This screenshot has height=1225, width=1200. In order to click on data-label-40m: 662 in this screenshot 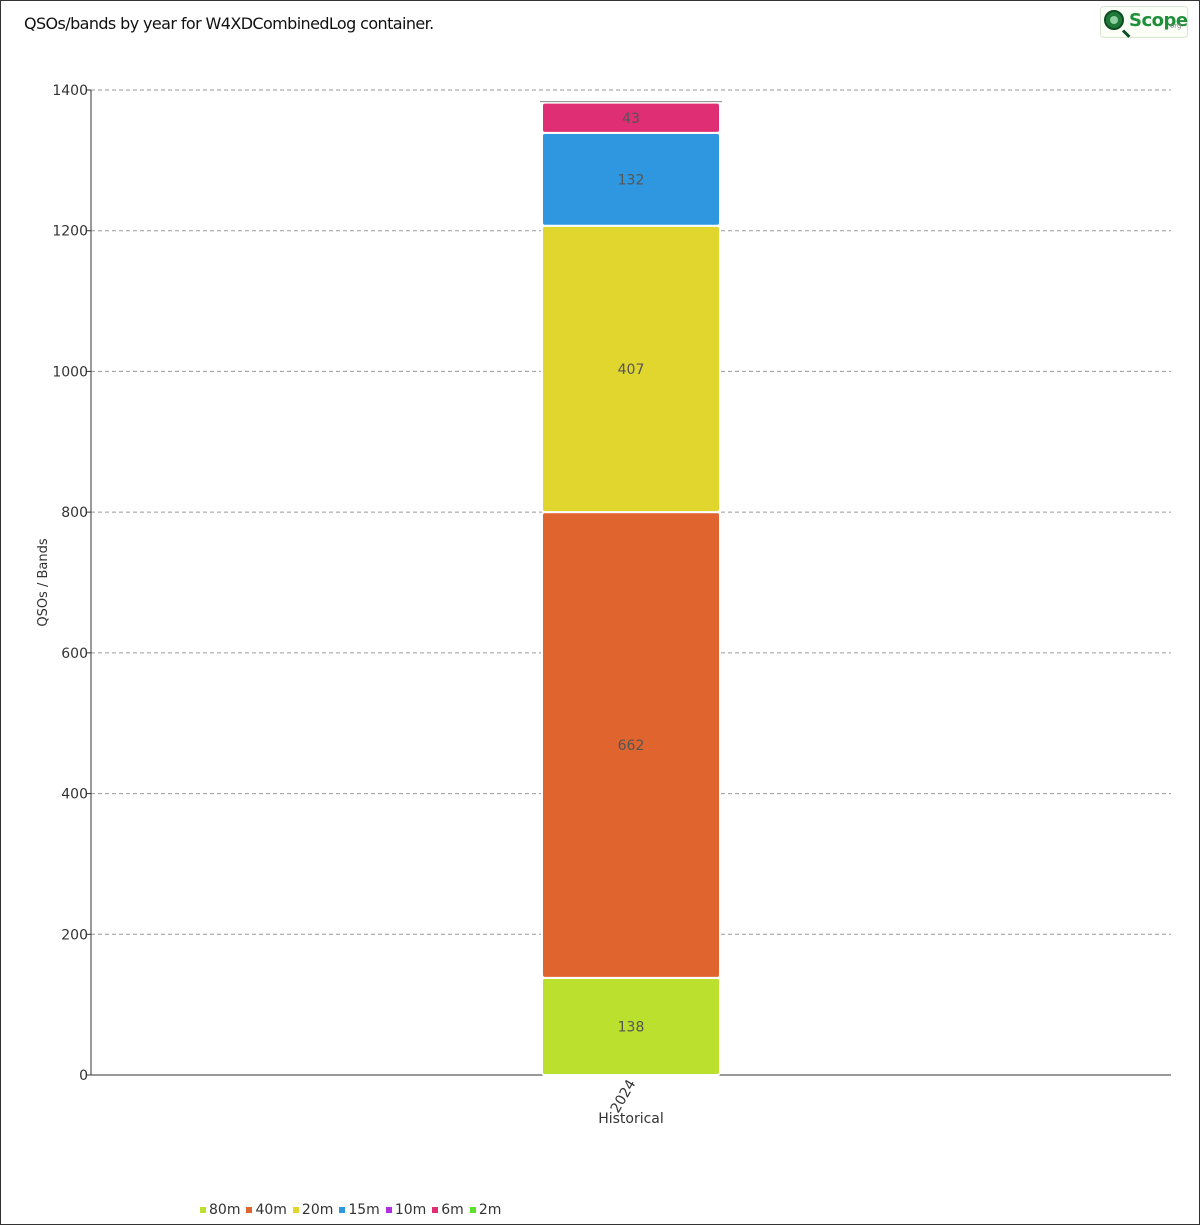, I will do `click(631, 746)`.